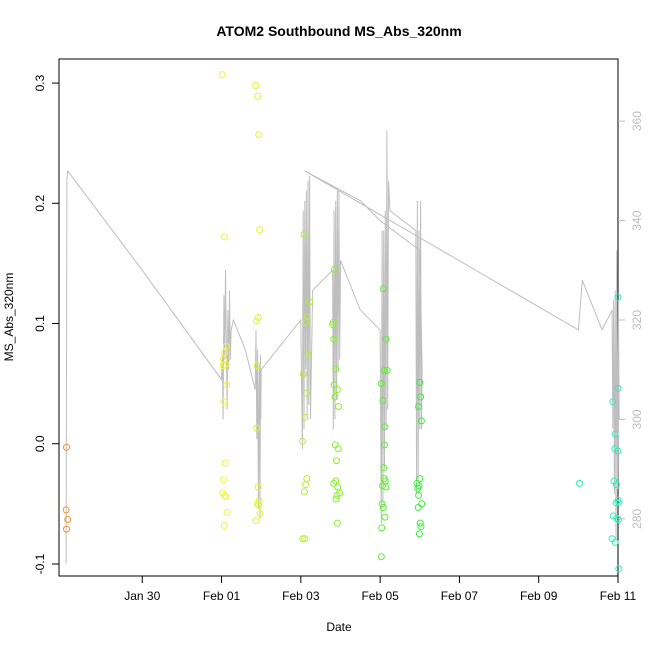 The height and width of the screenshot is (650, 650). What do you see at coordinates (637, 320) in the screenshot?
I see `y2-tick-label: 320` at bounding box center [637, 320].